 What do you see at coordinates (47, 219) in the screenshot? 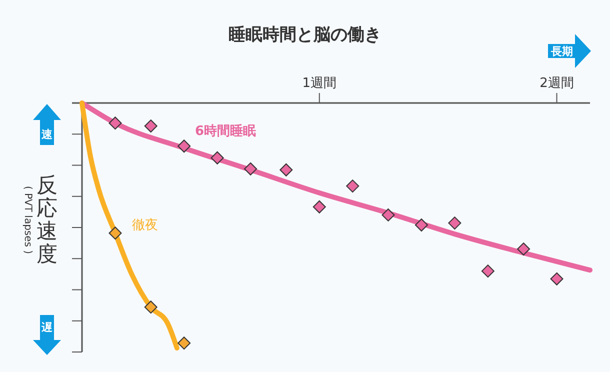
I see `y-axis-title: 反応速度` at bounding box center [47, 219].